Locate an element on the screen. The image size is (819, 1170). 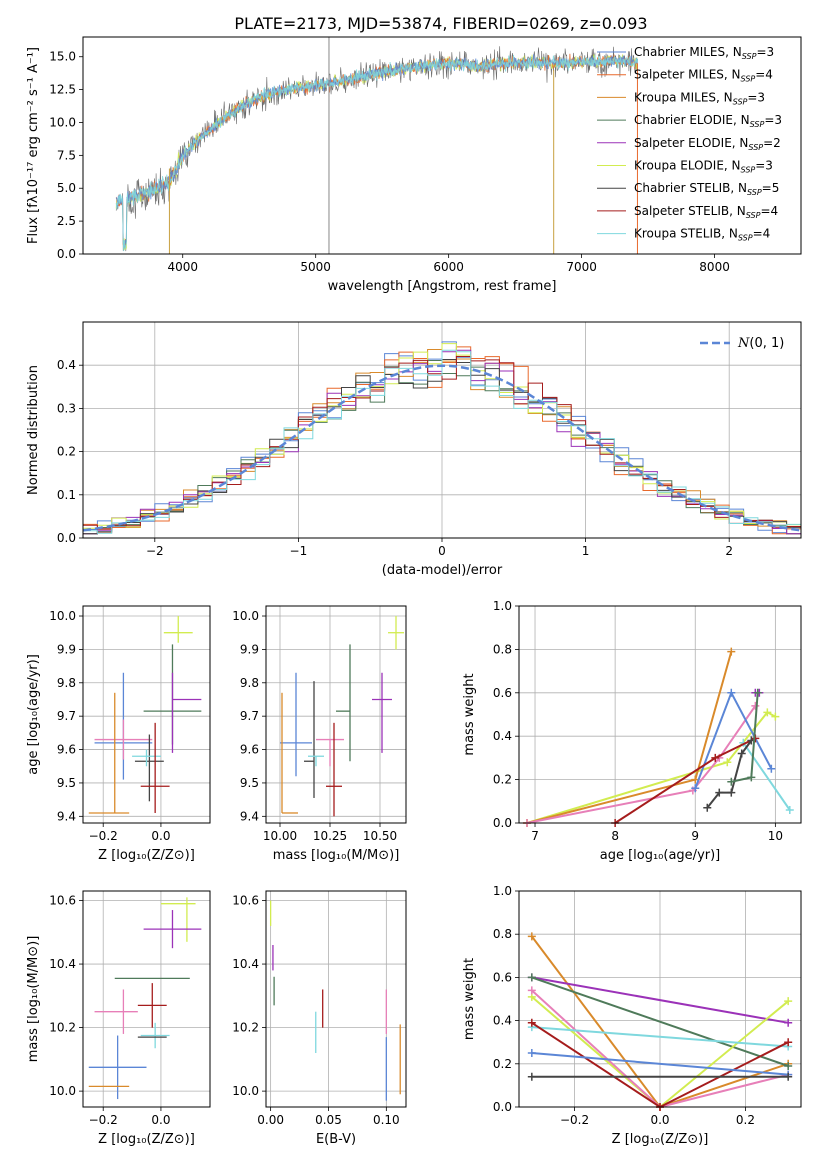
weight-line-kroupa-miles is located at coordinates (629, 737).